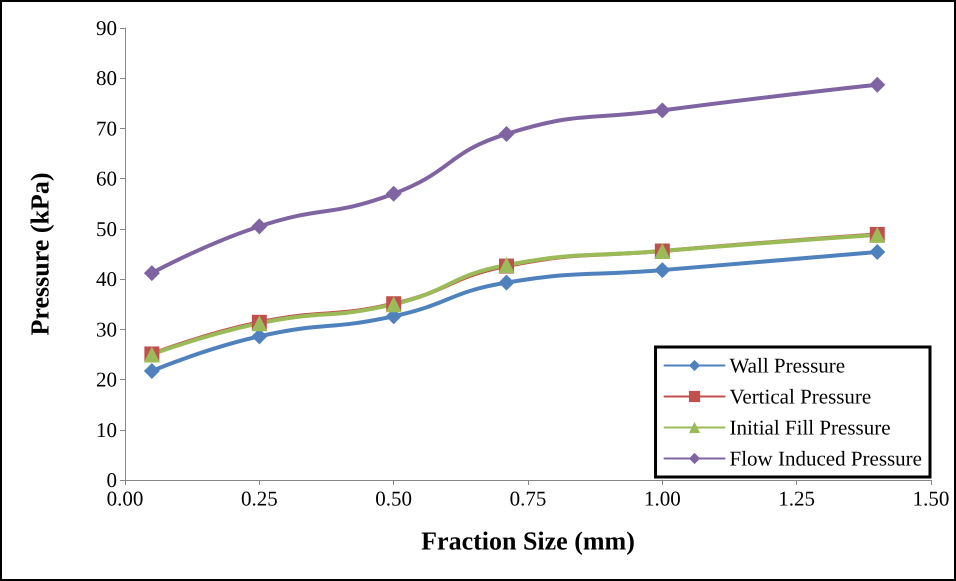 The height and width of the screenshot is (581, 956). Describe the element at coordinates (259, 498) in the screenshot. I see `x-tick-label: 0.25` at that location.